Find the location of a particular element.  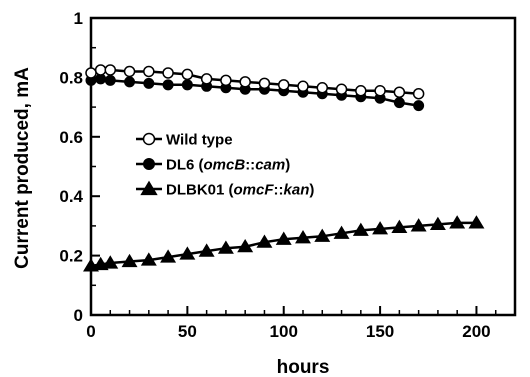

legend-item-filled-triangle: DLBK01 (omcF::kan) is located at coordinates (225, 189).